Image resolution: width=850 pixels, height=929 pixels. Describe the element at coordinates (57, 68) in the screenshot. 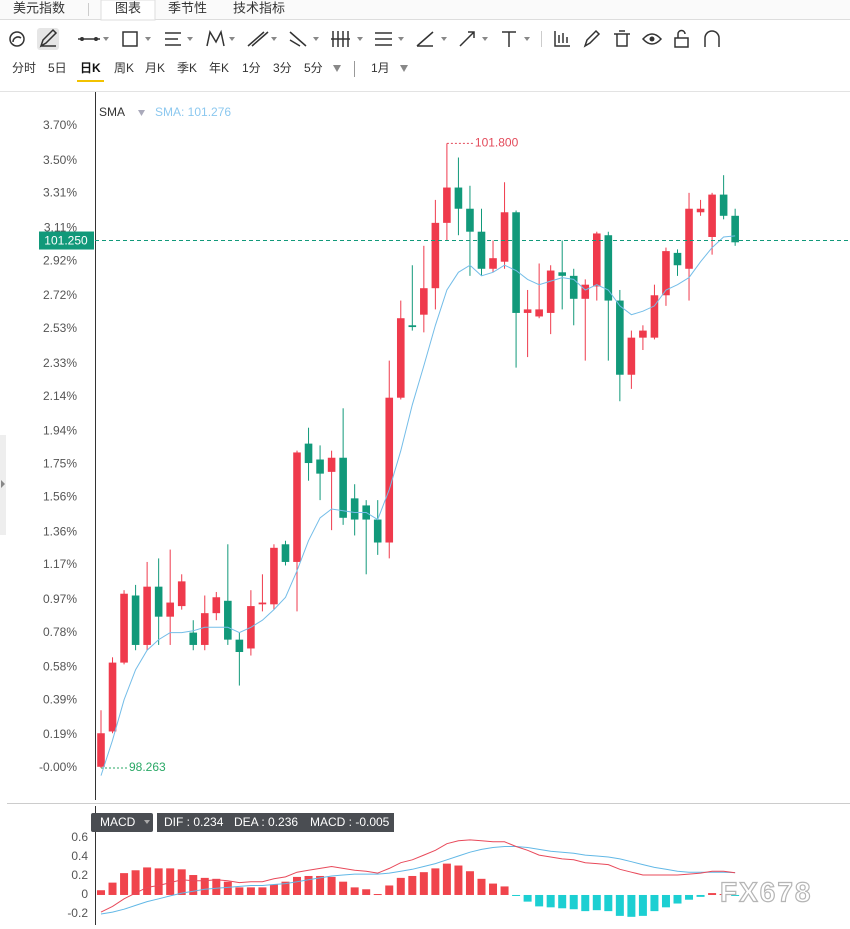

I see `period: 5日` at that location.